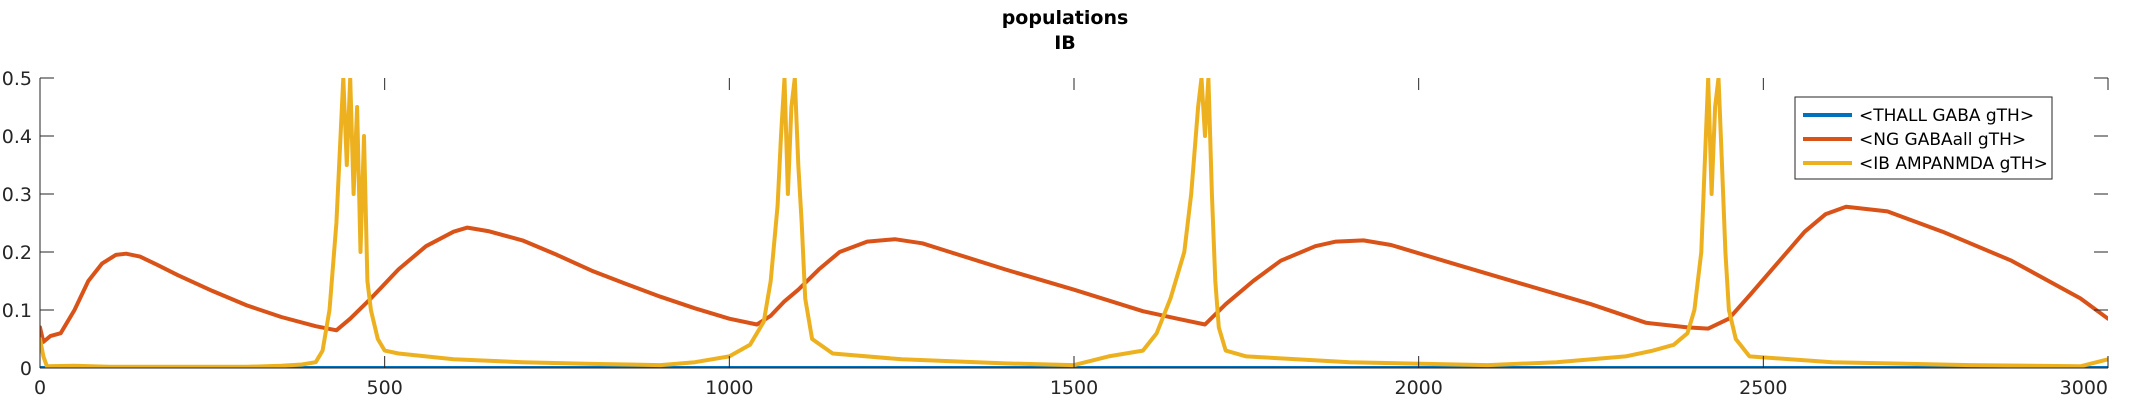 Image resolution: width=2133 pixels, height=400 pixels. What do you see at coordinates (1065, 43) in the screenshot?
I see `chart-subtitle: IB` at bounding box center [1065, 43].